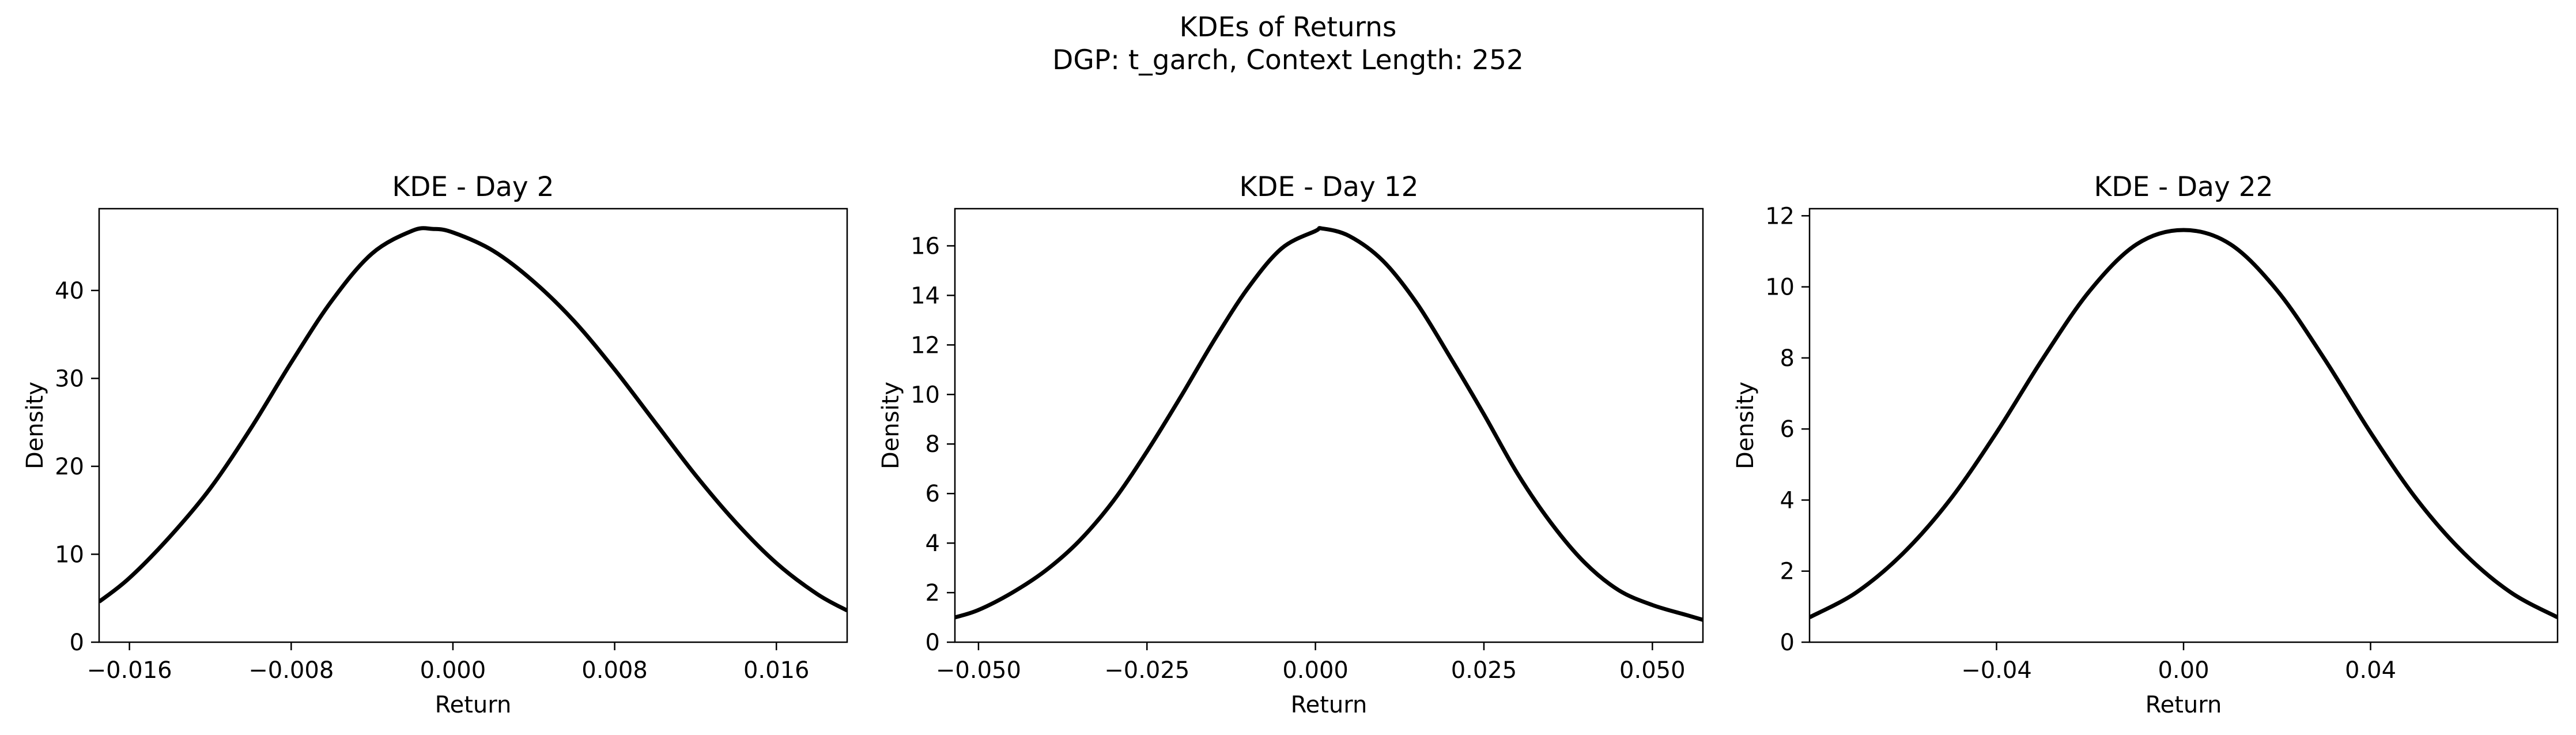 This screenshot has width=2576, height=735. I want to click on y-tick-label: 40, so click(69, 291).